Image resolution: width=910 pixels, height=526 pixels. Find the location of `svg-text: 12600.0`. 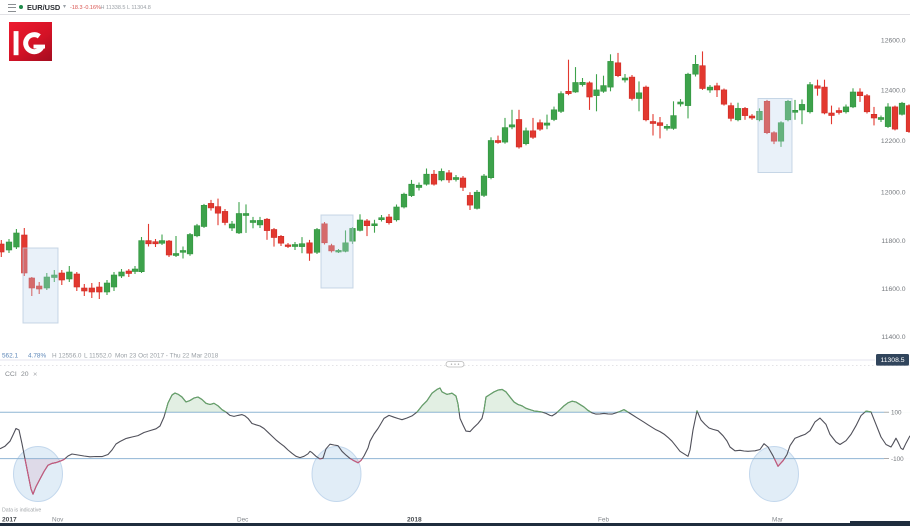

svg-text: 12600.0 is located at coordinates (893, 40).